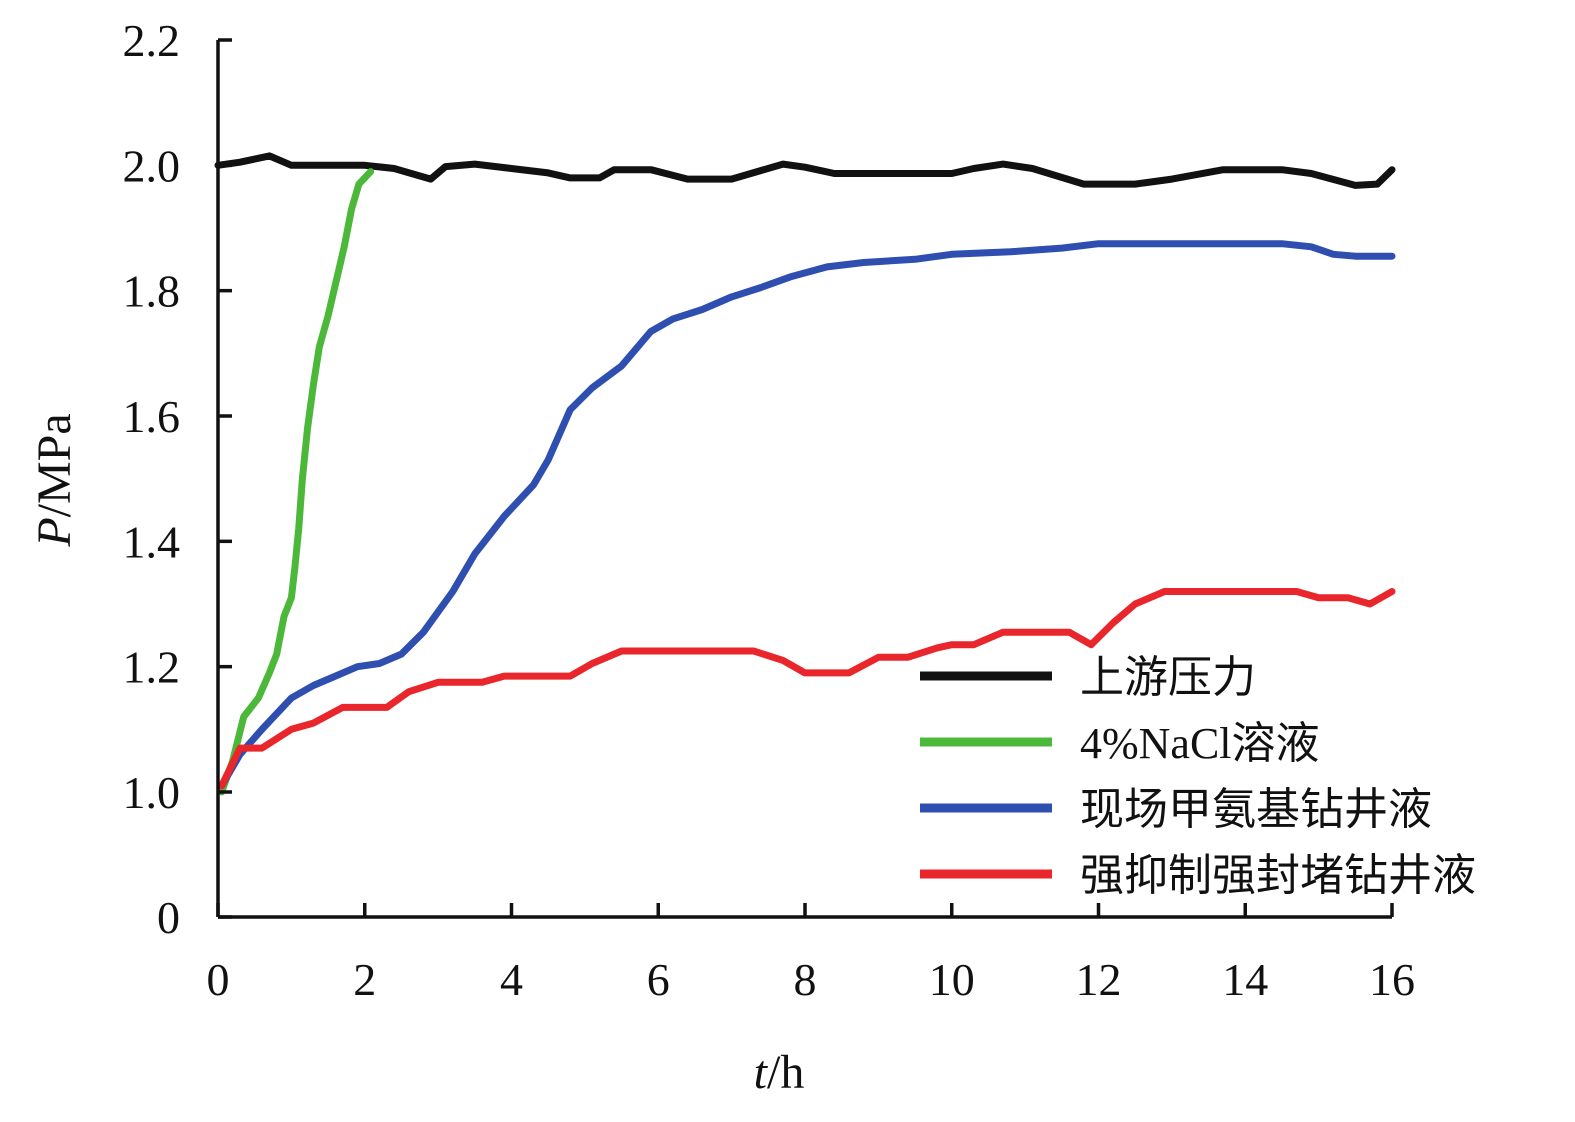  Describe the element at coordinates (168, 917) in the screenshot. I see `y-tick-label: 0` at that location.